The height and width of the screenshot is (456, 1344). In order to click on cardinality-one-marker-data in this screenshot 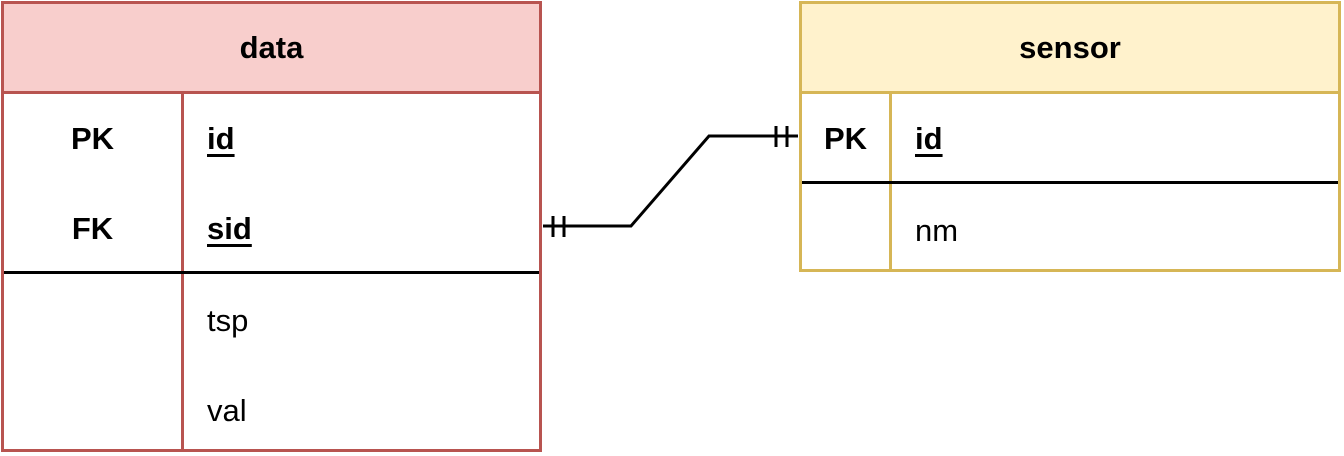, I will do `click(558, 226)`.